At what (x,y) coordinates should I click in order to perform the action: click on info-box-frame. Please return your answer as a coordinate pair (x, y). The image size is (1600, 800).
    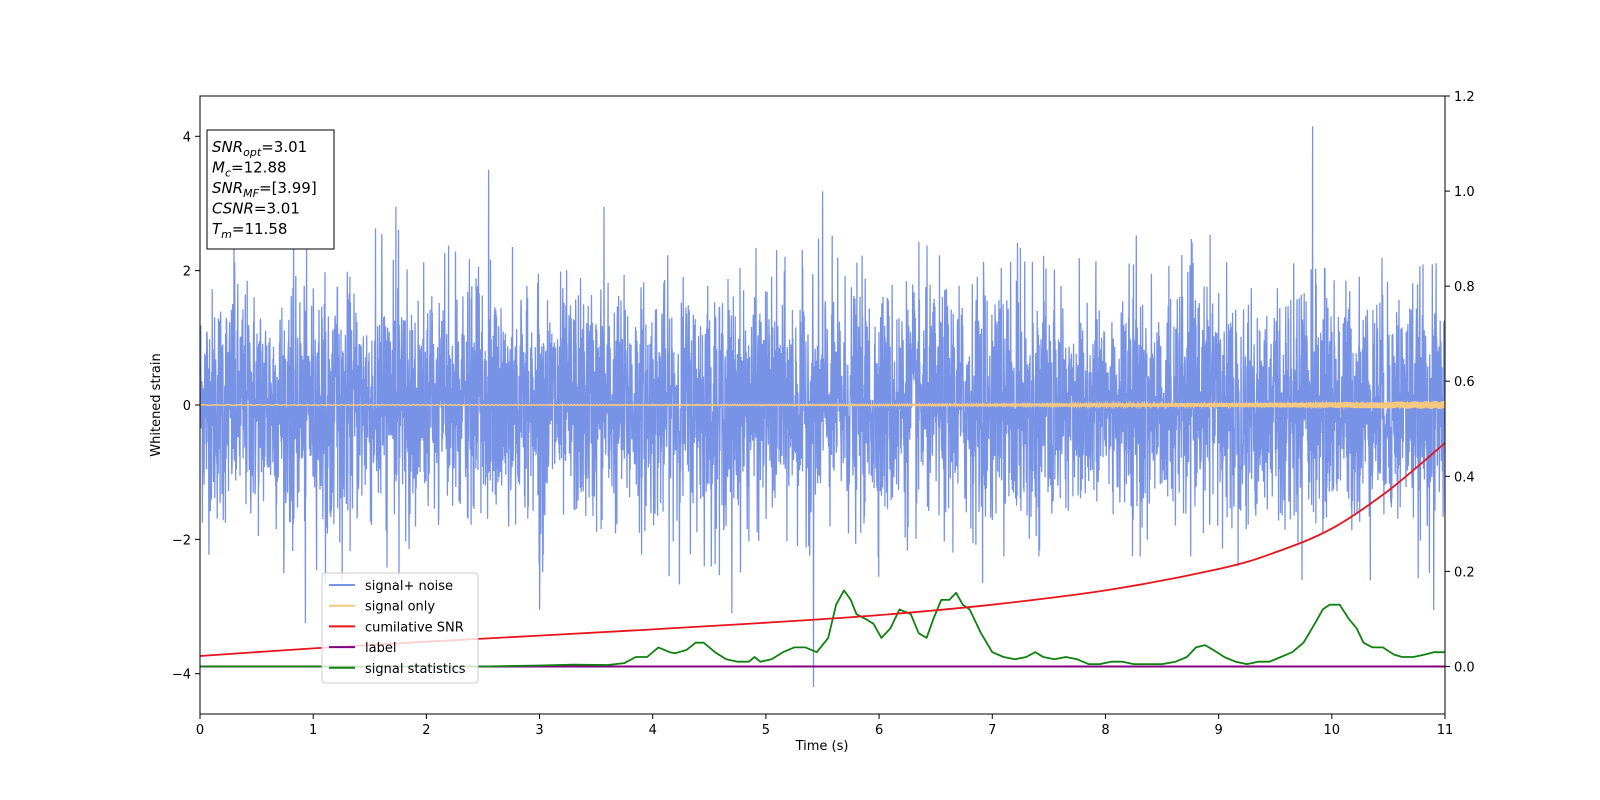
    Looking at the image, I should click on (270, 189).